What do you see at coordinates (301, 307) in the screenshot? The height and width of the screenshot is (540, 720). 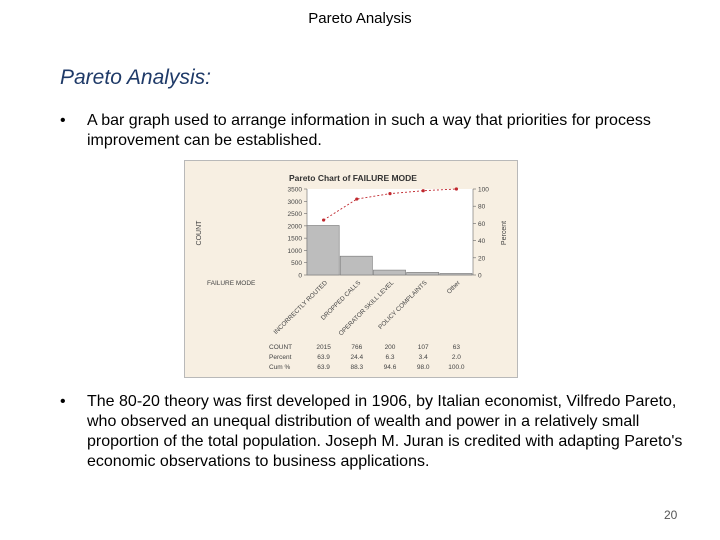 I see `category-label: INCORRECTLY ROUTED` at bounding box center [301, 307].